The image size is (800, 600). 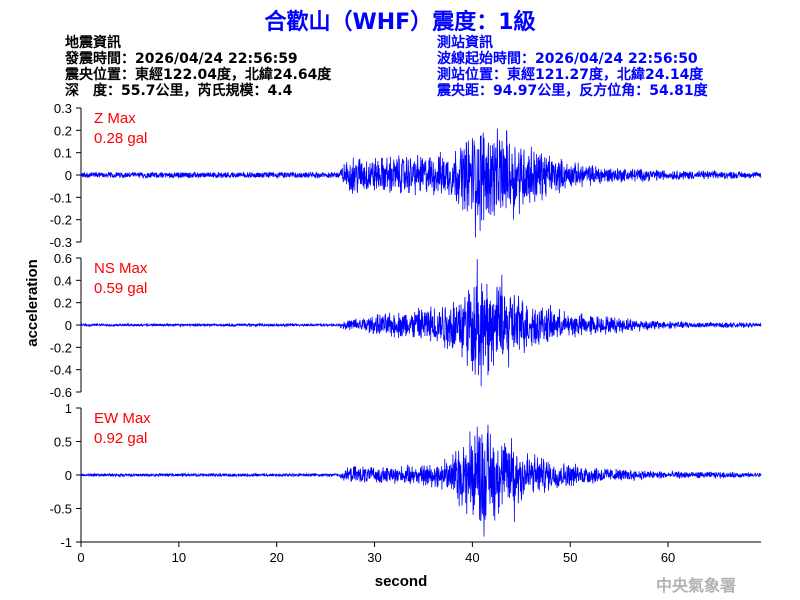 I want to click on depth-magnitude: 深 度：55.7公里，芮氏規模：4.4, so click(x=179, y=91).